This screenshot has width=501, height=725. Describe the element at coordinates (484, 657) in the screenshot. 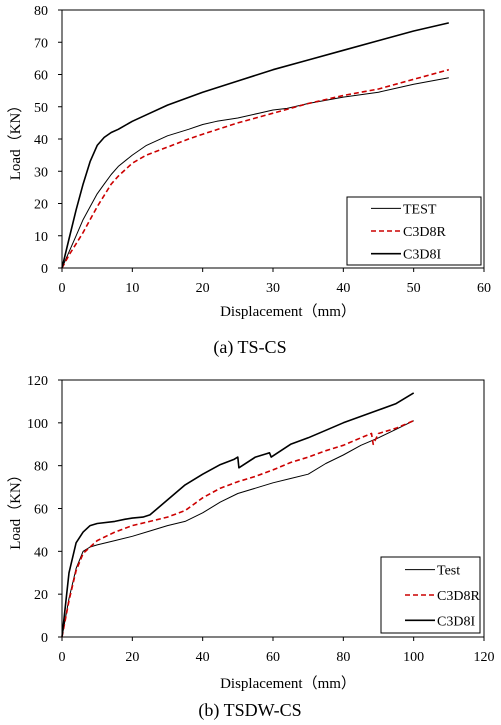

I see `x-tick-label: 120` at that location.